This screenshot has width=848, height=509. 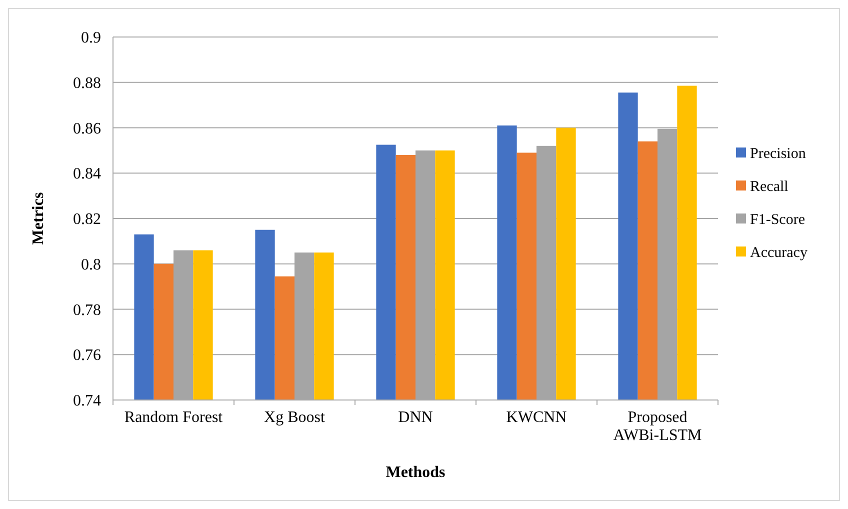 I want to click on x-tick-label: KWCNN, so click(x=537, y=417).